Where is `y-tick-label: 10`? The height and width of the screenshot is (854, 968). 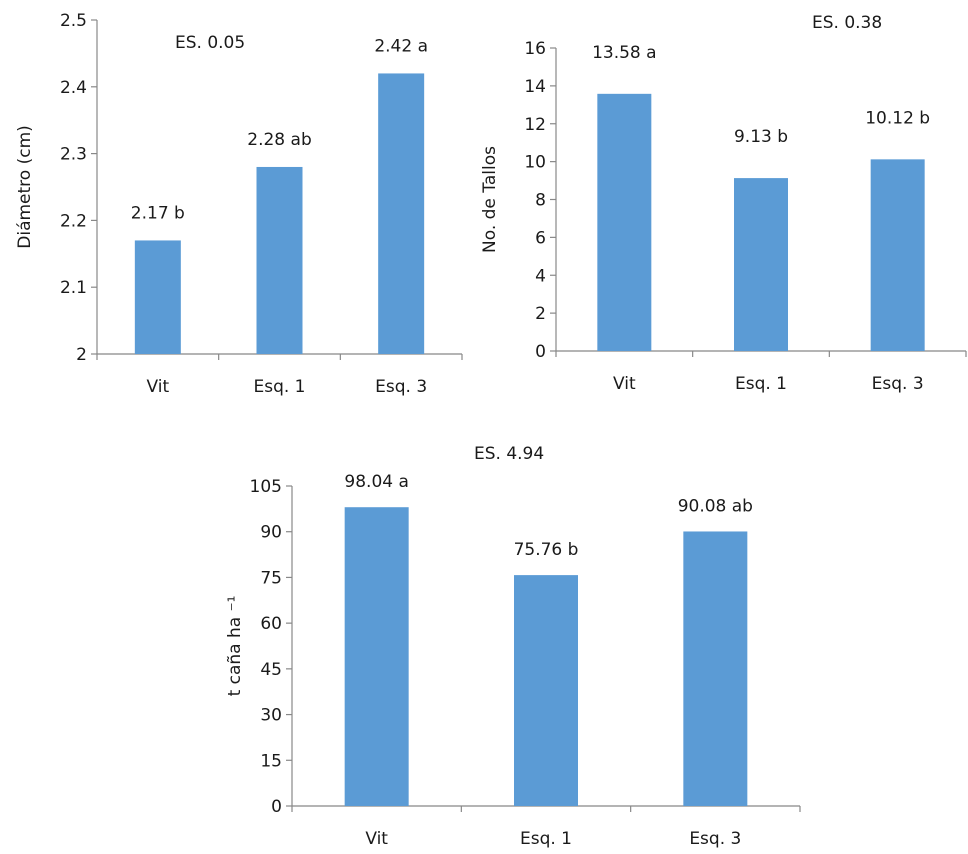
y-tick-label: 10 is located at coordinates (535, 163).